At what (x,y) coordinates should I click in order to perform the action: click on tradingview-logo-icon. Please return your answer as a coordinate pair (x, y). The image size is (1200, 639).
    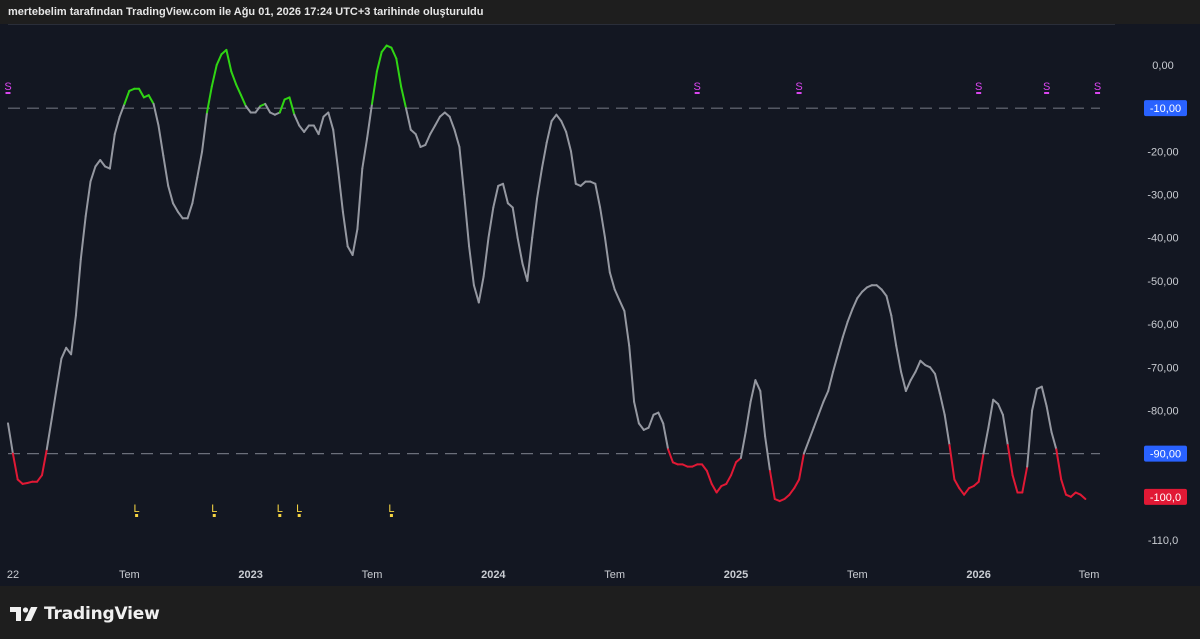
    Looking at the image, I should click on (24, 614).